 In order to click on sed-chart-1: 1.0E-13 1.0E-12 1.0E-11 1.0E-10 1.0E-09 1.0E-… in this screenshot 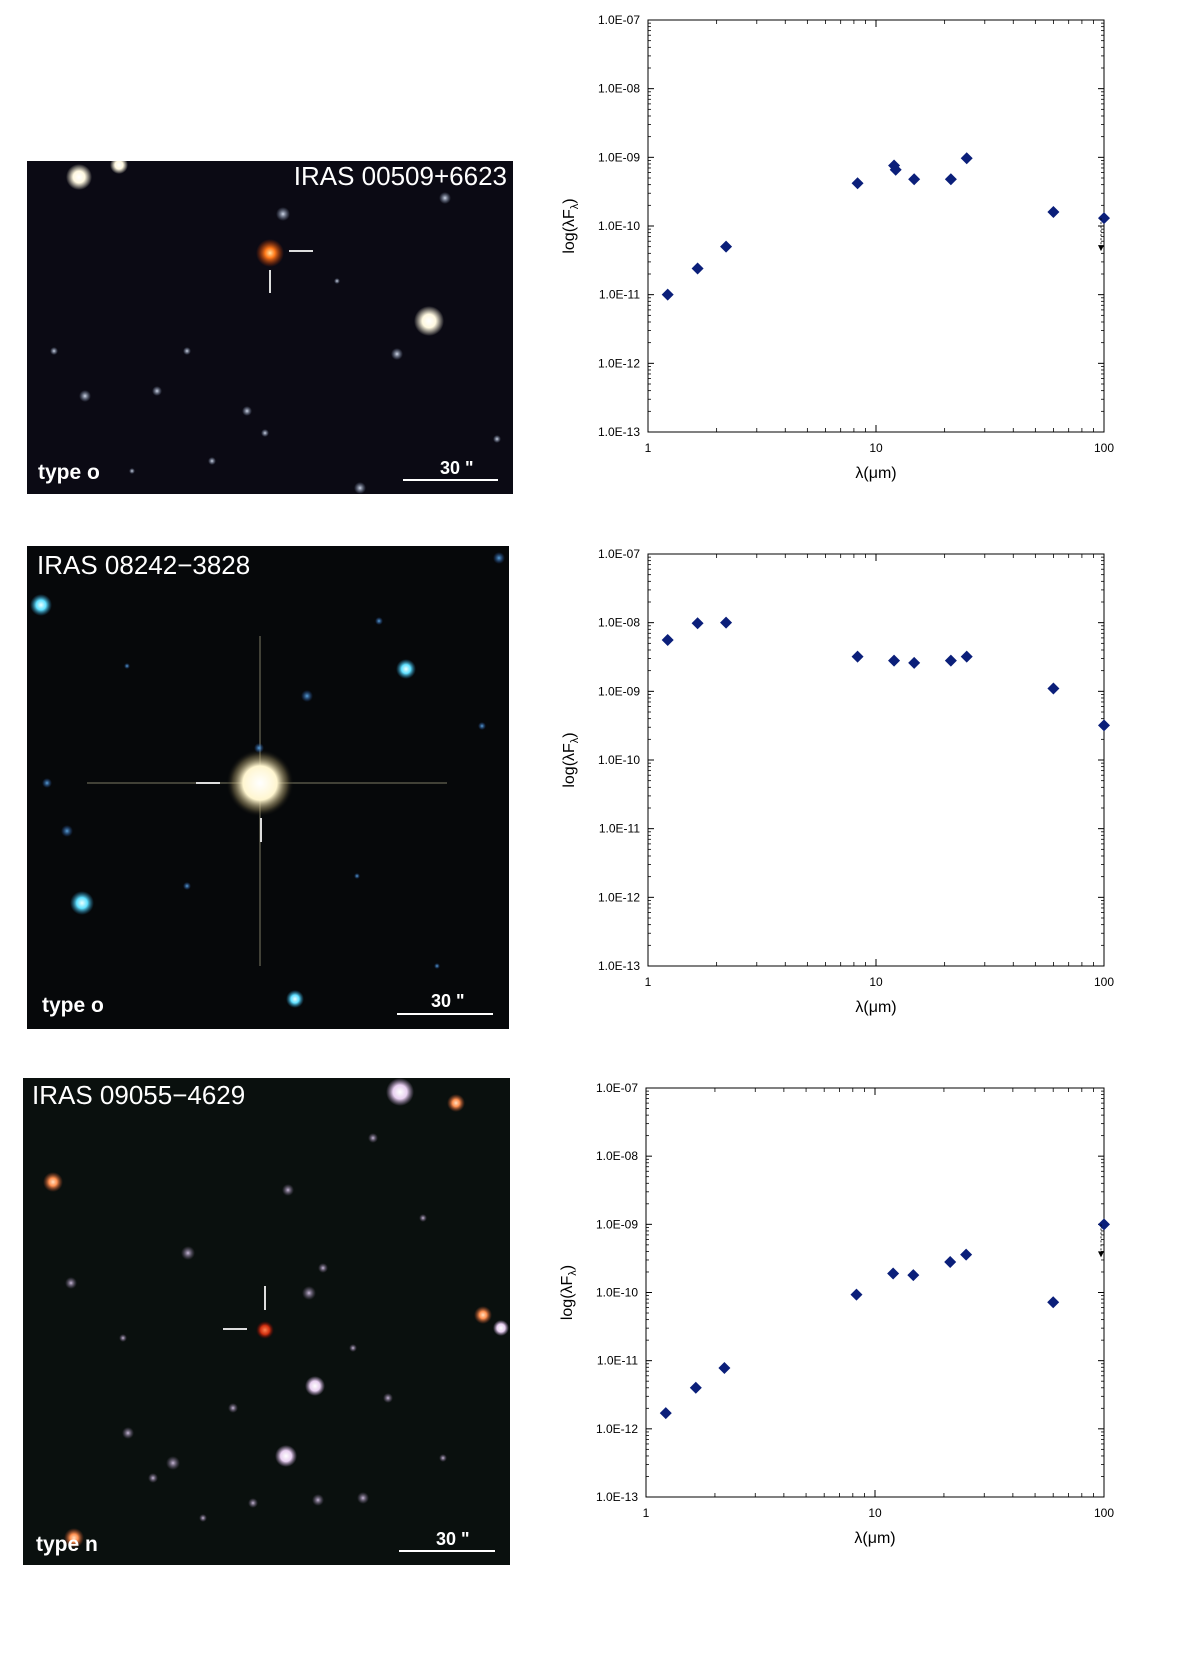, I will do `click(850, 251)`.